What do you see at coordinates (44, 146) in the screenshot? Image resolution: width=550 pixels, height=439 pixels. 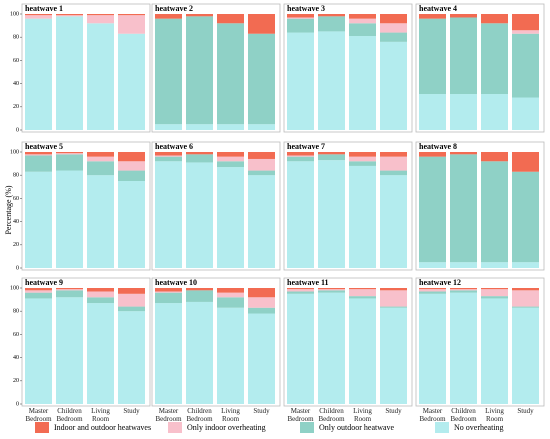 I see `panel-title: heatwave 5` at bounding box center [44, 146].